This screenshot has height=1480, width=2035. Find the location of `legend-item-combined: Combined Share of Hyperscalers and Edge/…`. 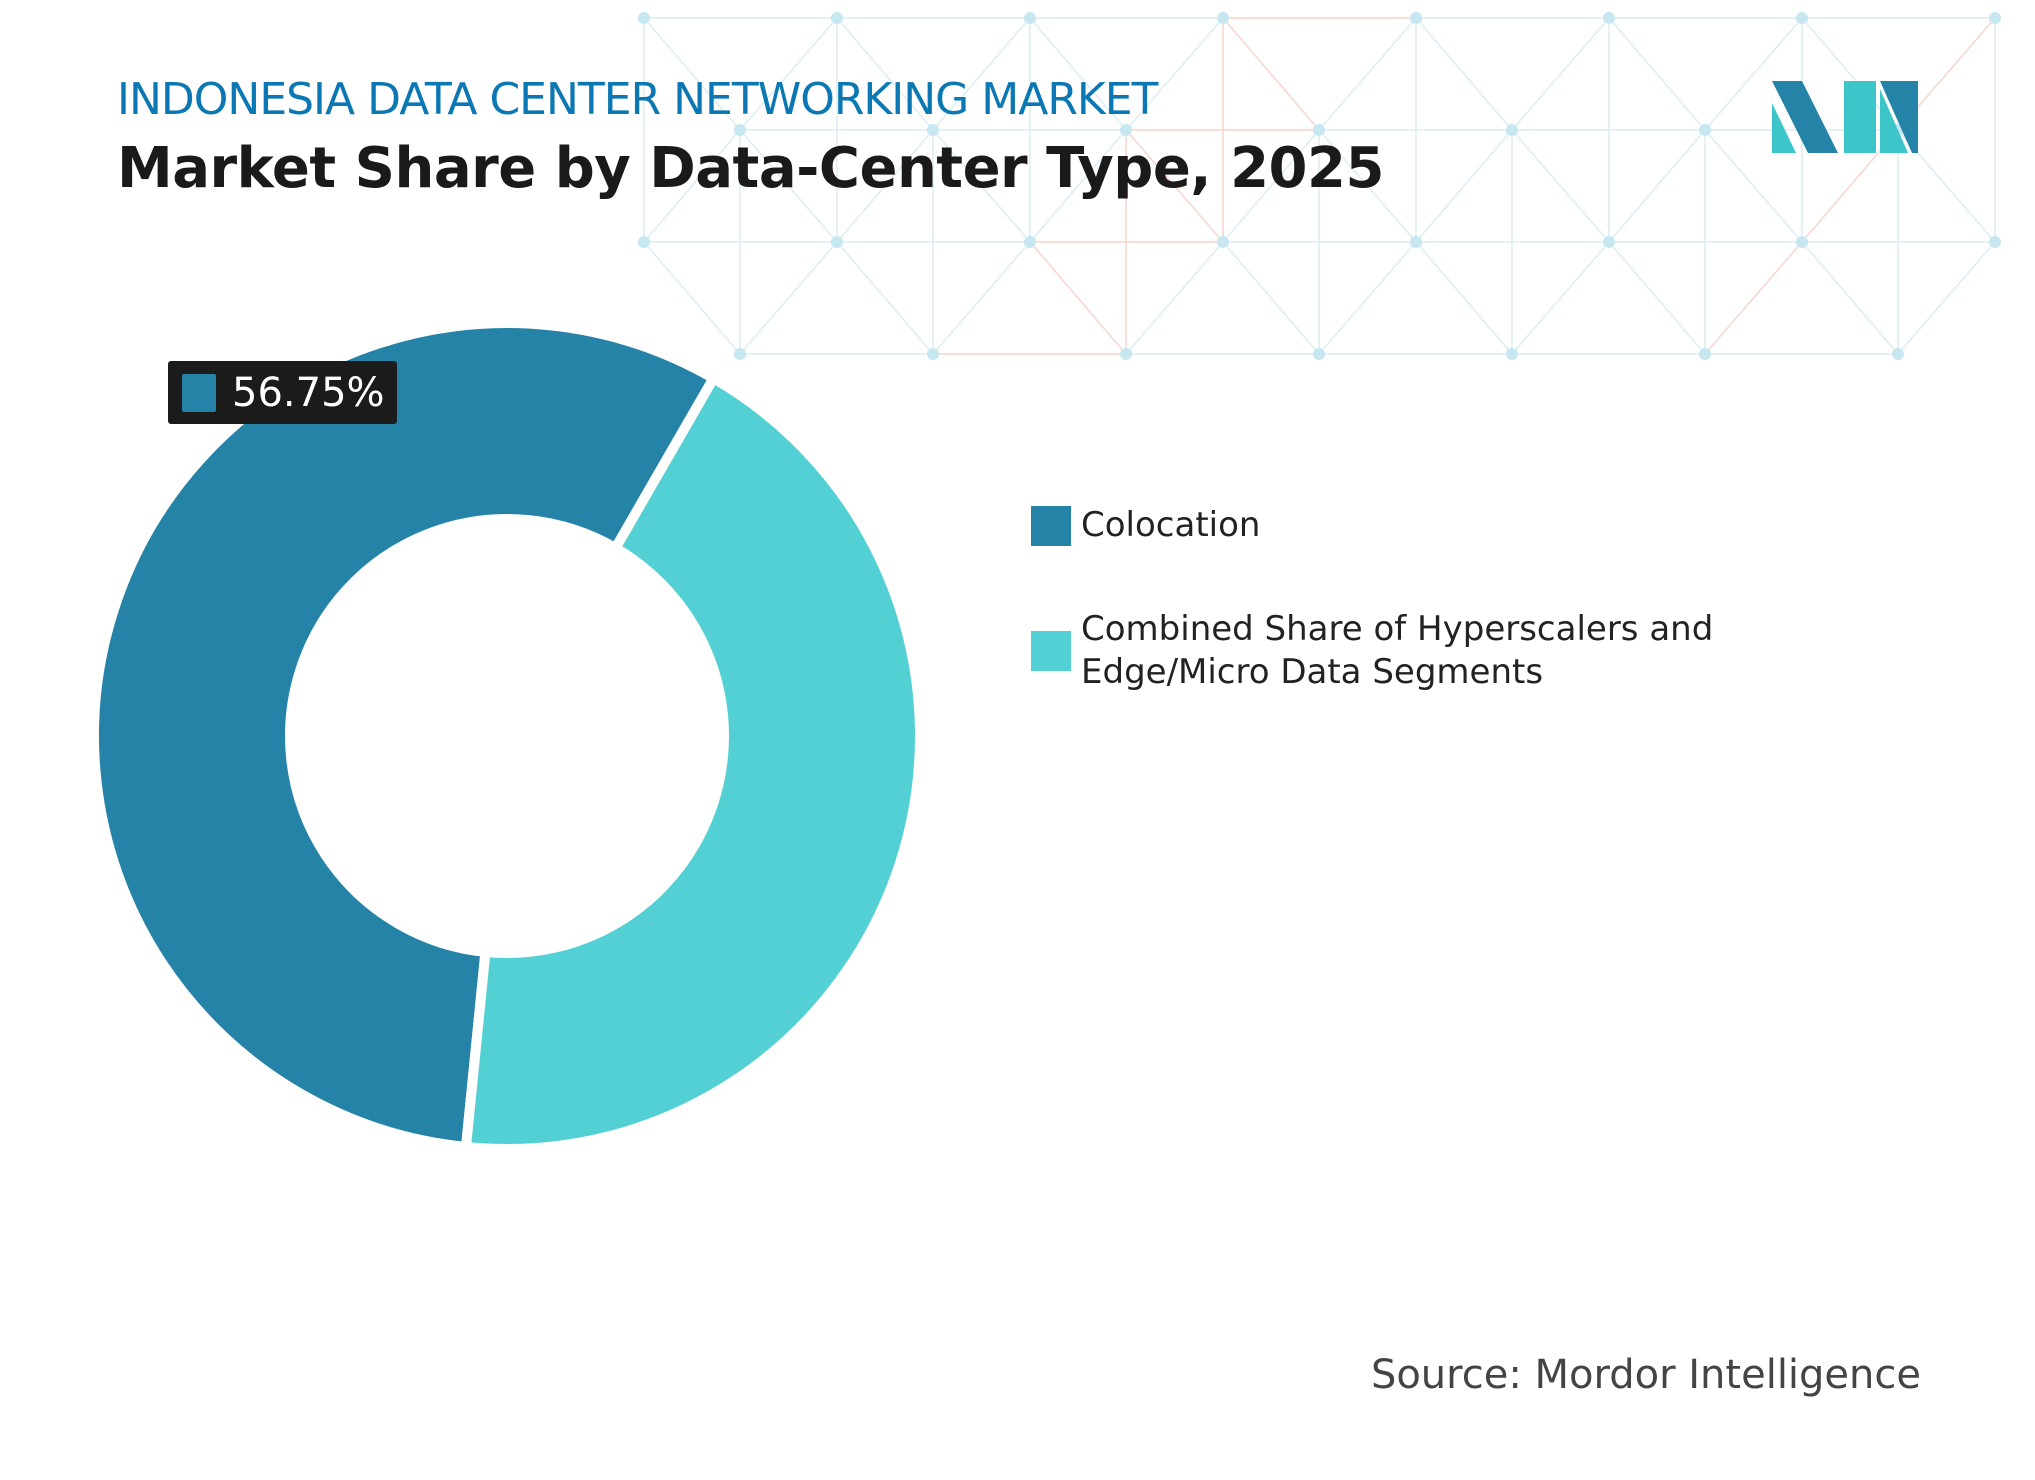

legend-item-combined: Combined Share of Hyperscalers and Edge/… is located at coordinates (1376, 651).